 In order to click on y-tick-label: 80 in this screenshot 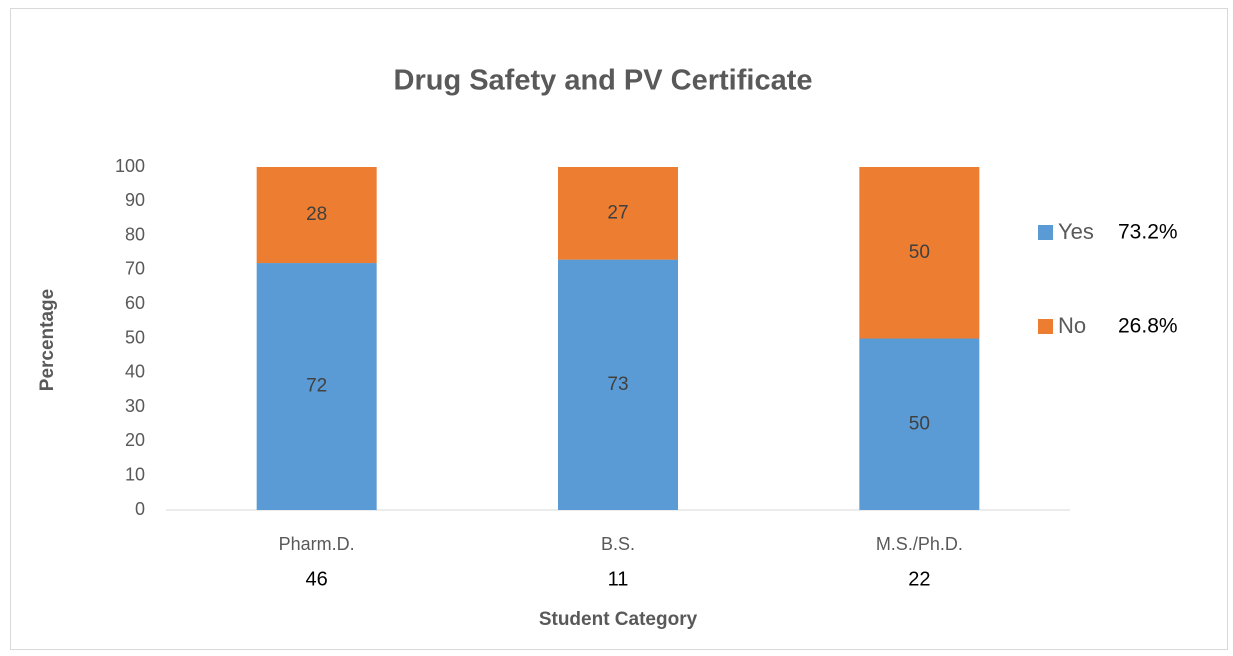, I will do `click(135, 234)`.